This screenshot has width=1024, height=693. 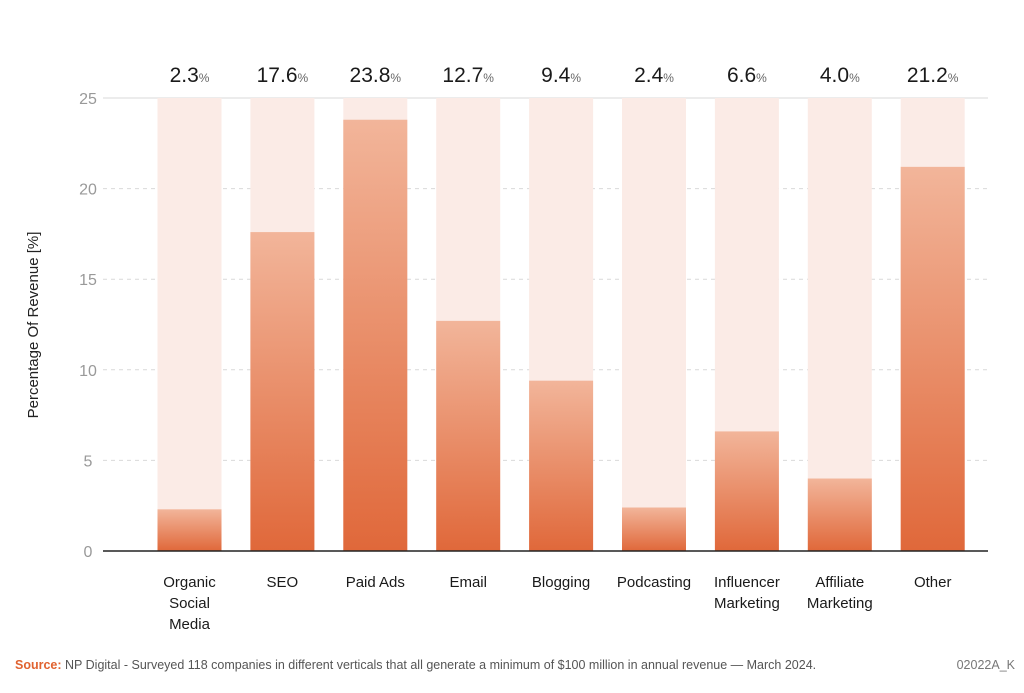 I want to click on bar-other, so click(x=932, y=358).